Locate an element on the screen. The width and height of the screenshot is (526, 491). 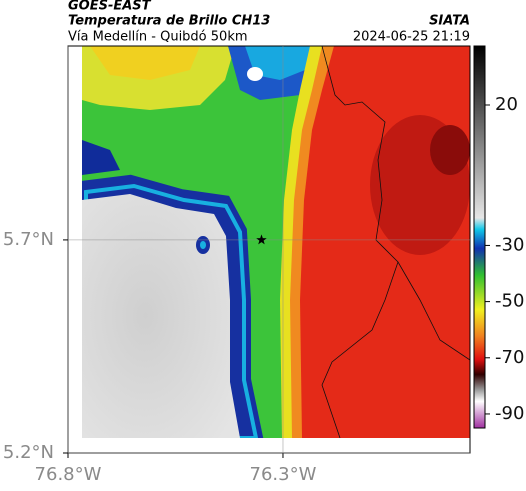
x-tick-label: 76.8°W is located at coordinates (68, 474).